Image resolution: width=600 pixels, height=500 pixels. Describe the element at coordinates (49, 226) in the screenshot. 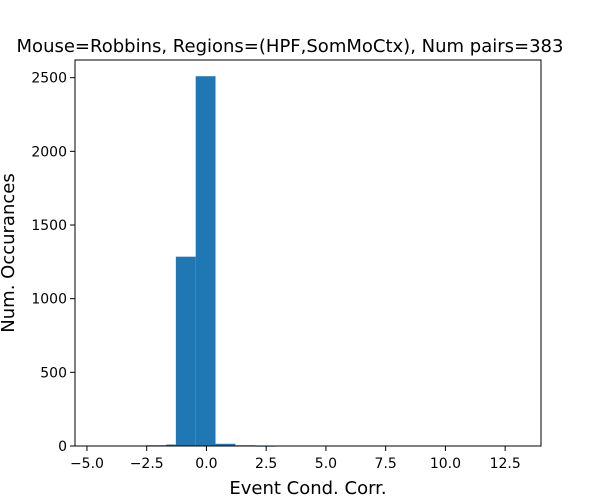

I see `y-tick-label-3: 1500` at that location.